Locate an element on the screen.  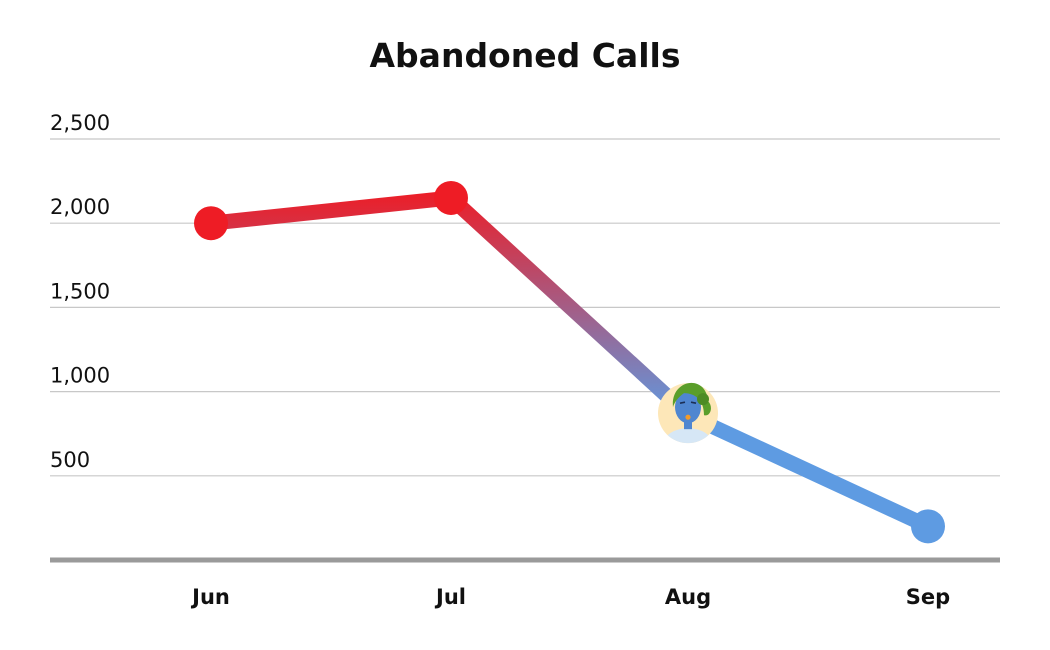
x-tick-label-jul: Jul is located at coordinates (450, 597).